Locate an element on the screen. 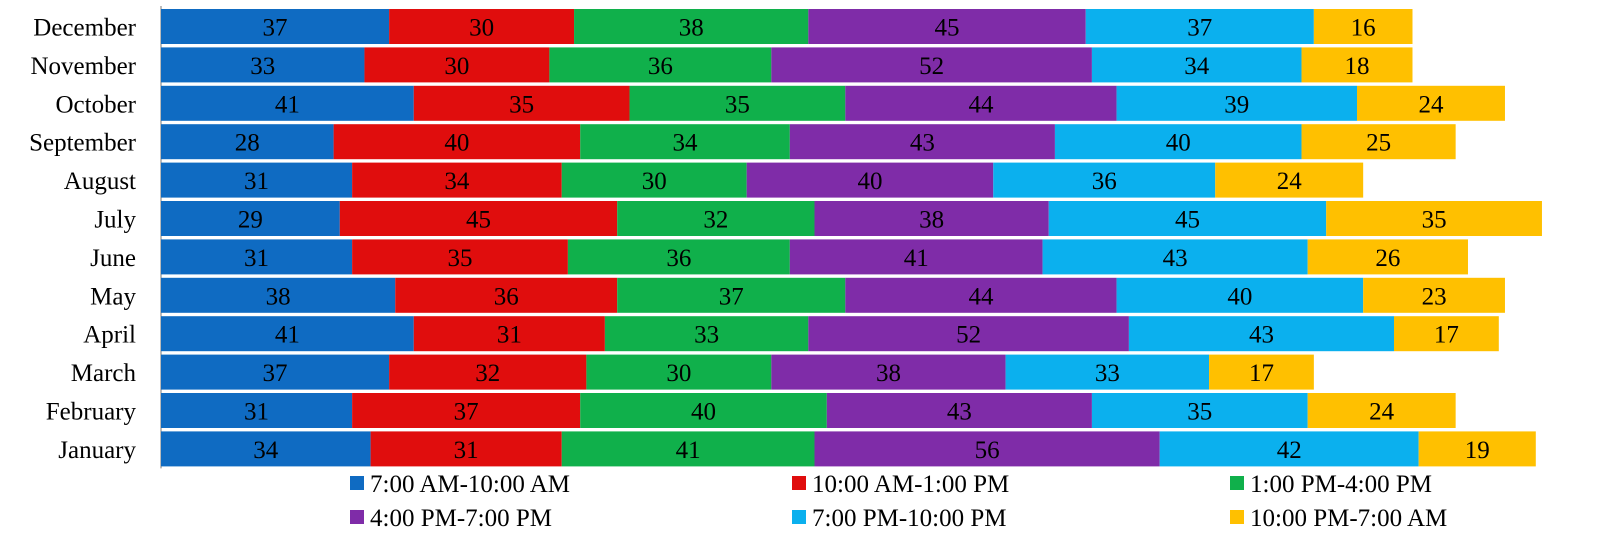  legend-item: 4:00 PM-7:00 PM is located at coordinates (451, 518).